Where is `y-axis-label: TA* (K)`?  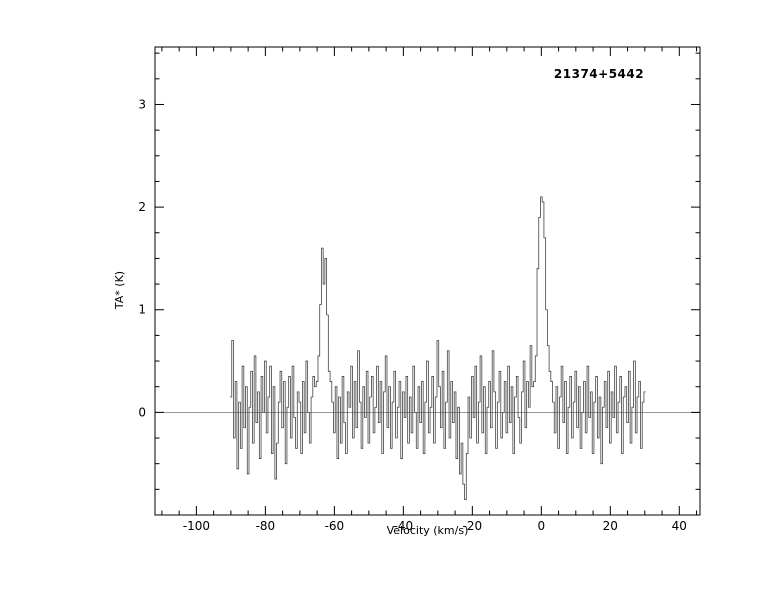 y-axis-label: TA* (K) is located at coordinates (119, 290).